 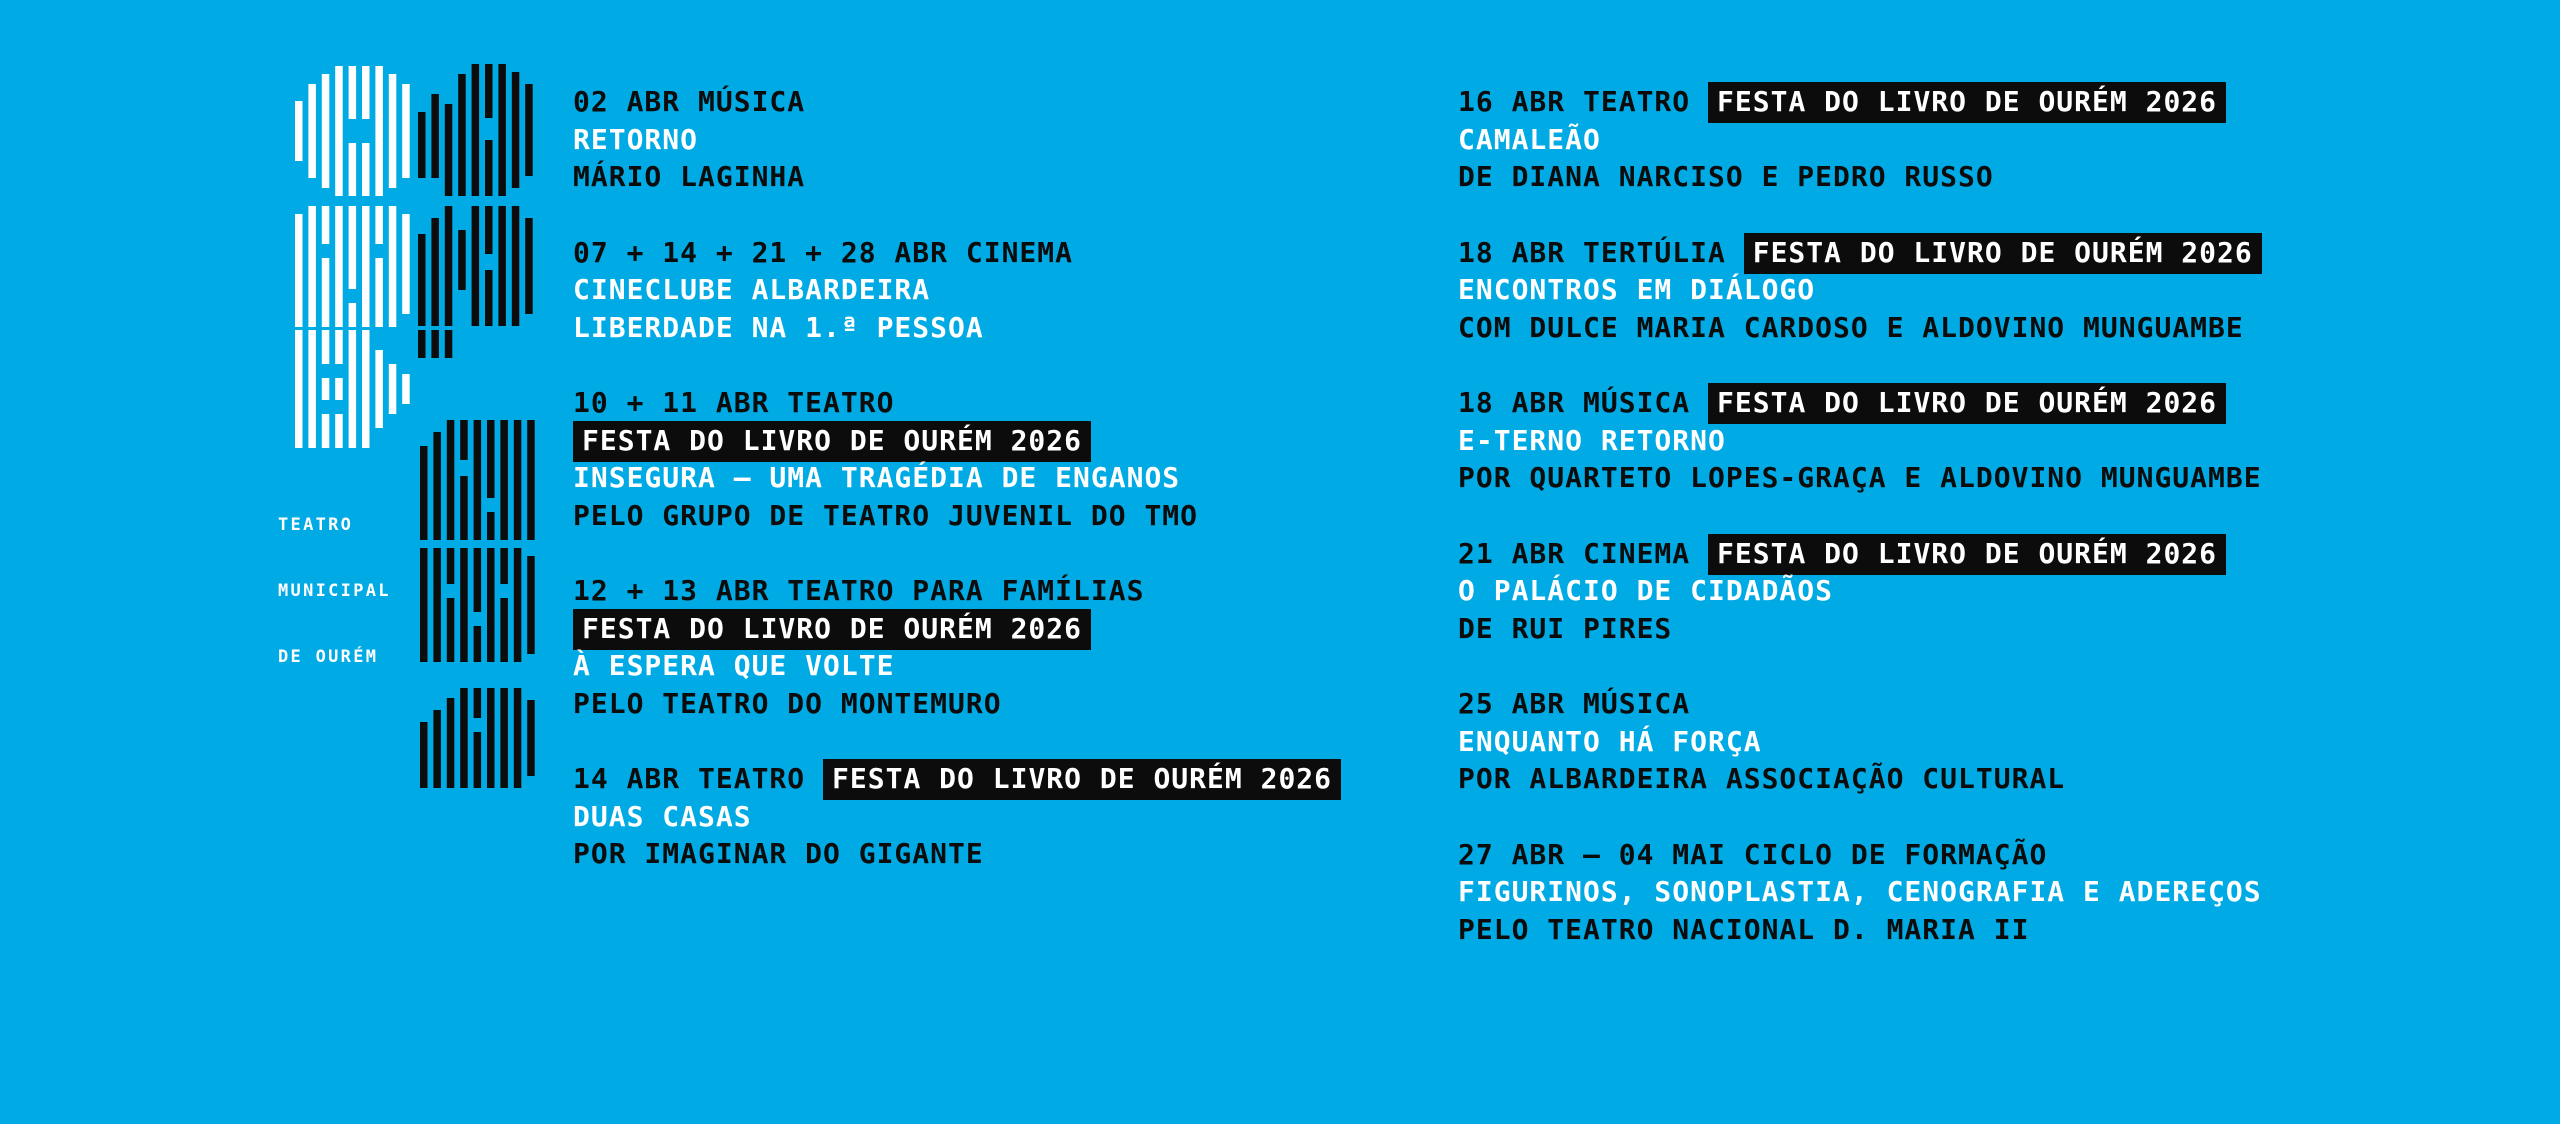 I want to click on event-line: CAMALEÃO, so click(x=1860, y=140).